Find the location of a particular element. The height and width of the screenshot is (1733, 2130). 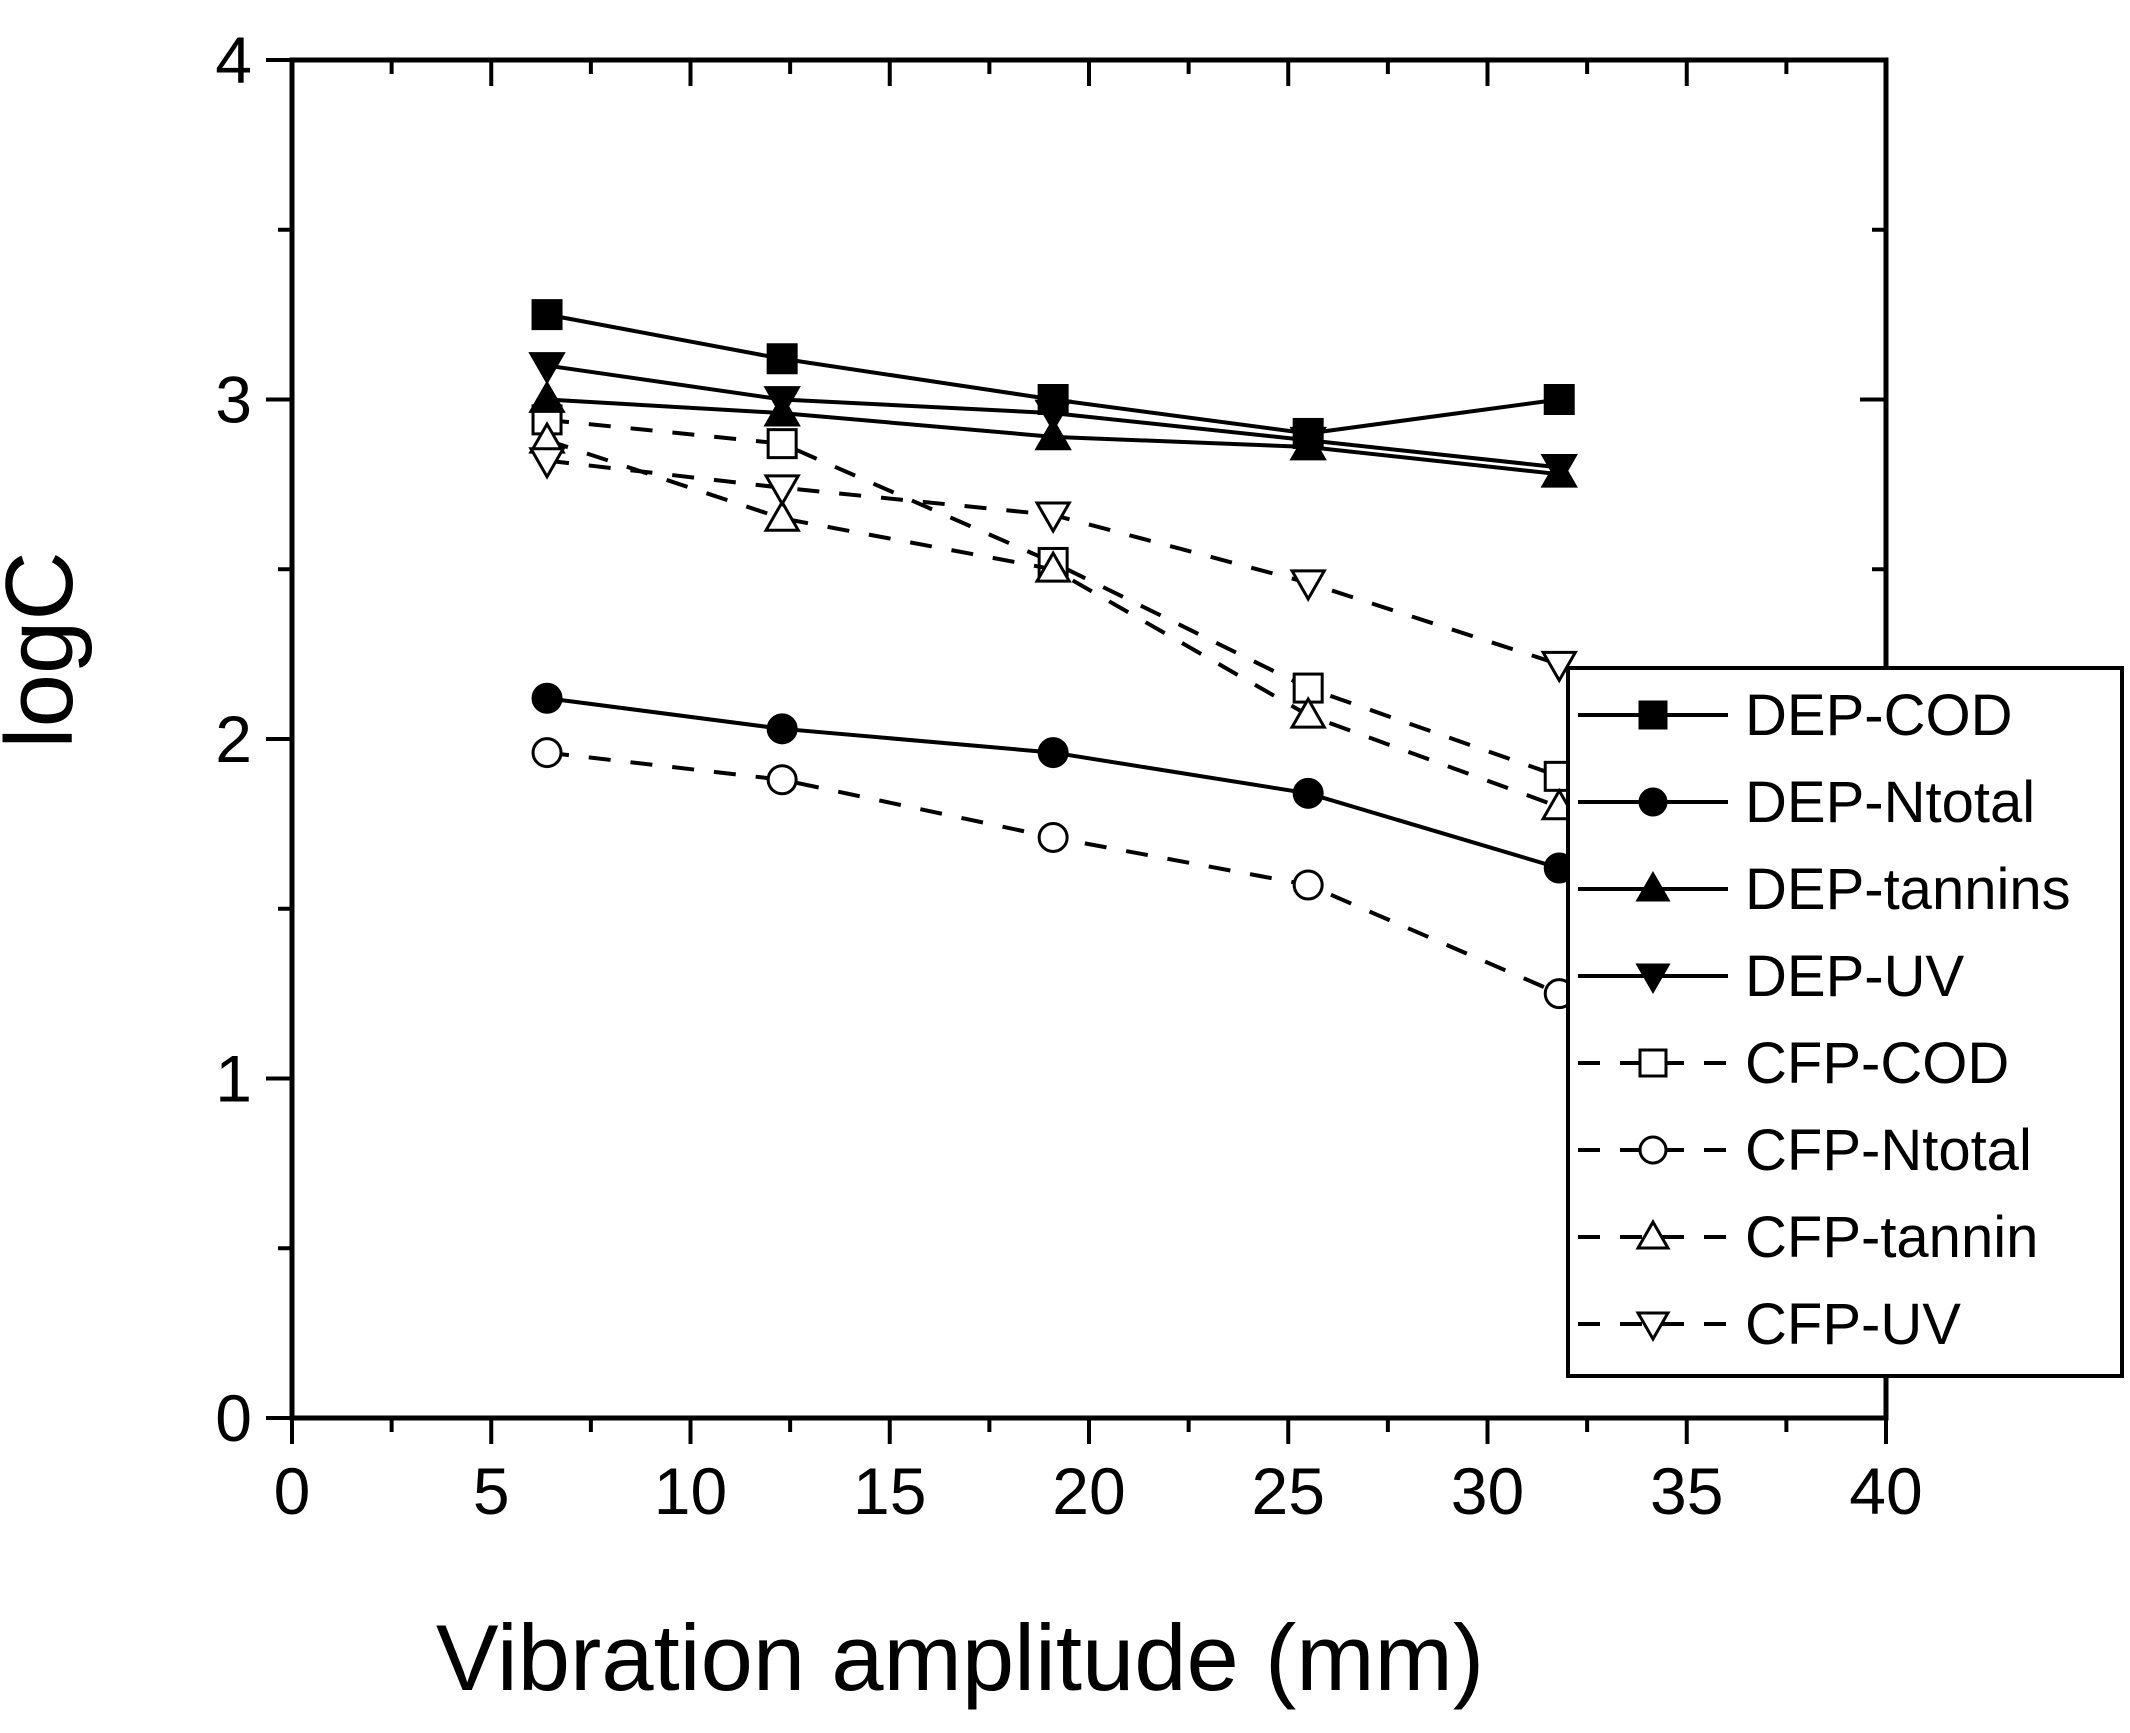

x-tick-label: 35 is located at coordinates (1686, 1491).